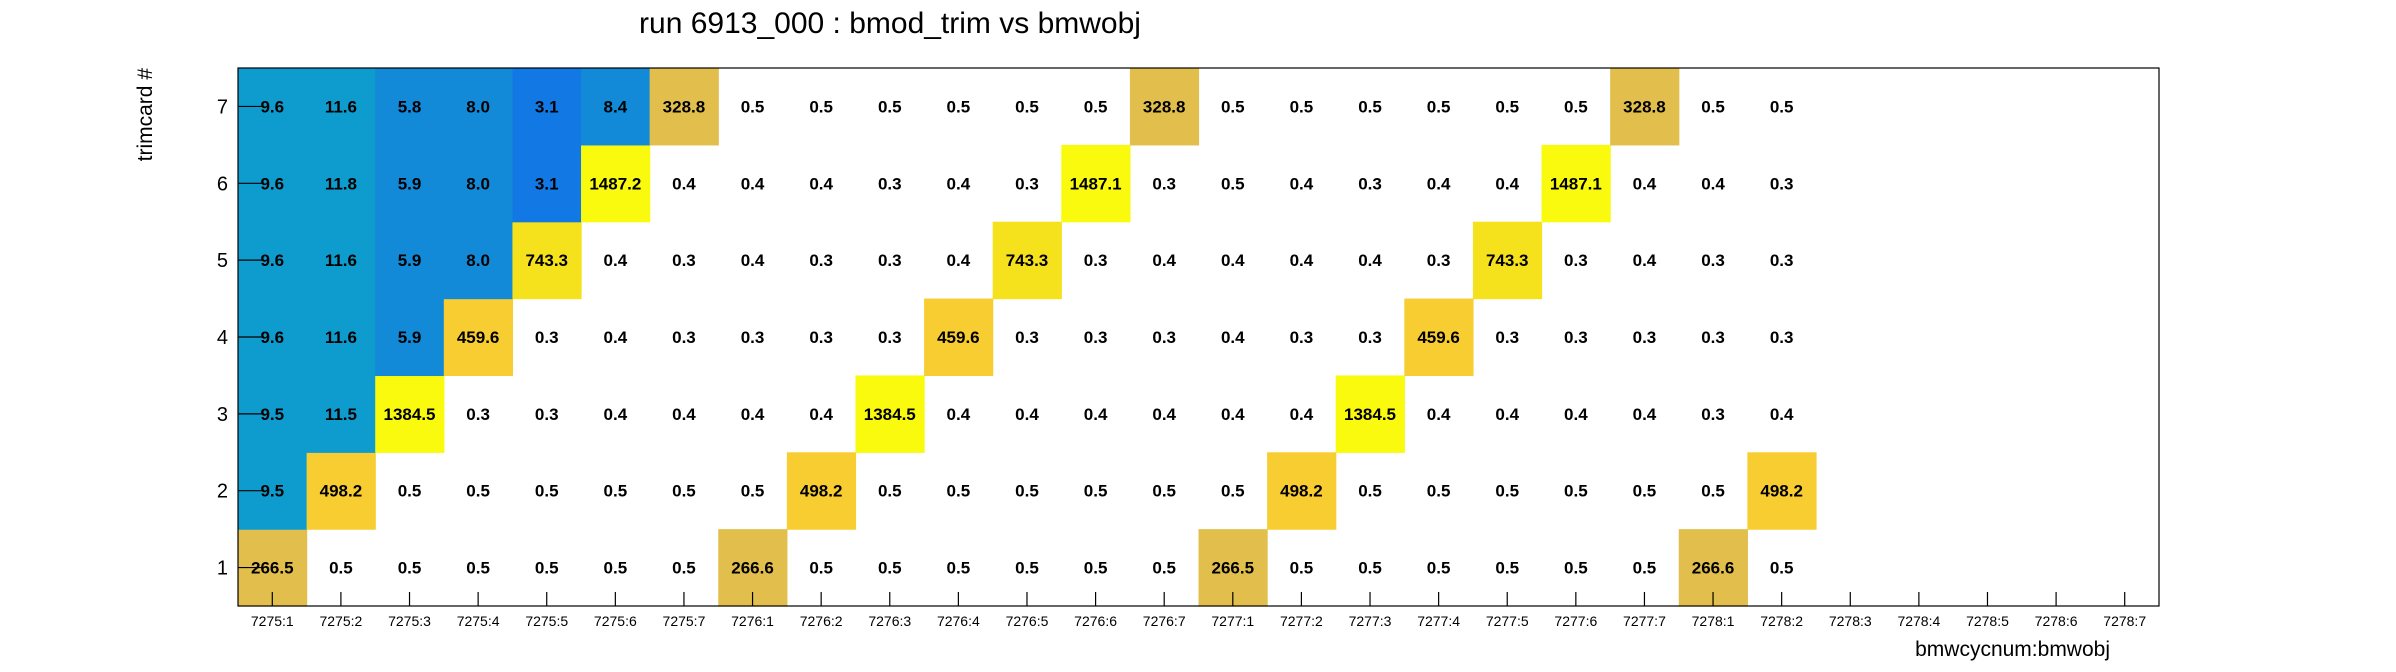 Image resolution: width=2396 pixels, height=672 pixels. Describe the element at coordinates (958, 621) in the screenshot. I see `x-tick-label: 7276:4` at that location.